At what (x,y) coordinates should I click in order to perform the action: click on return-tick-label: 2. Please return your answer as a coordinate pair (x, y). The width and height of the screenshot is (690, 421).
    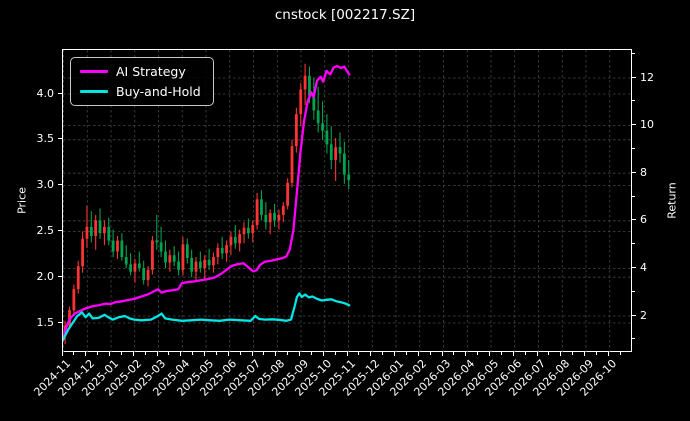
    Looking at the image, I should click on (643, 315).